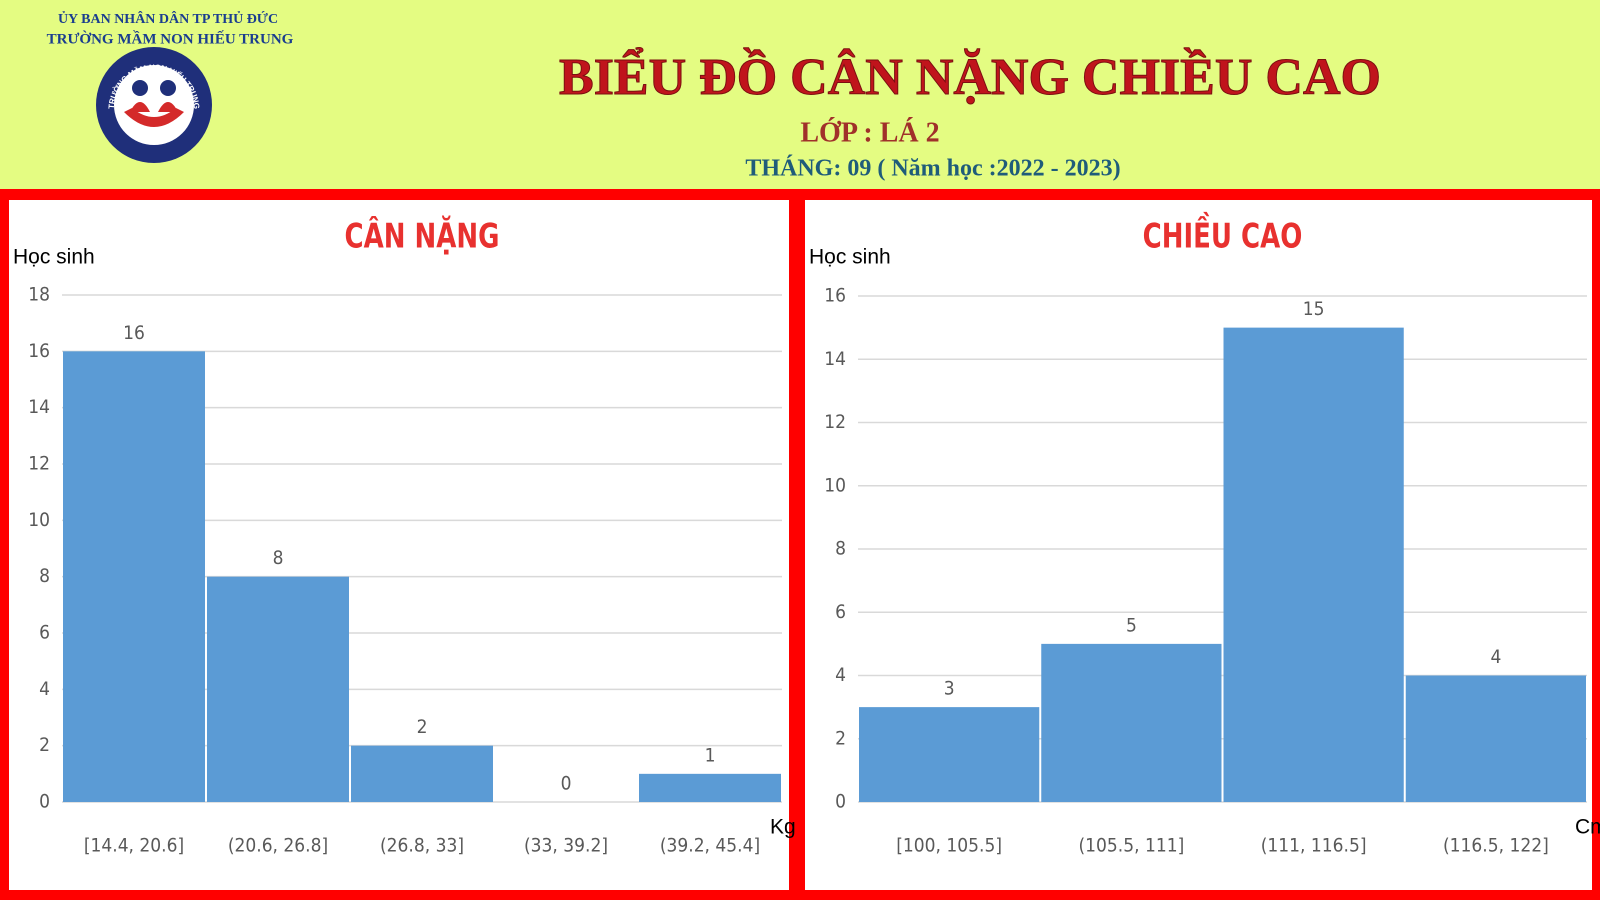 The width and height of the screenshot is (1600, 905). Describe the element at coordinates (422, 235) in the screenshot. I see `chart-title: CÂN NẶNG` at that location.